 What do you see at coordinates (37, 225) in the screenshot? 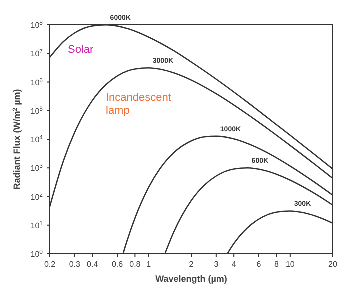
I see `y-tick-label: 10$^{1}$` at bounding box center [37, 225].